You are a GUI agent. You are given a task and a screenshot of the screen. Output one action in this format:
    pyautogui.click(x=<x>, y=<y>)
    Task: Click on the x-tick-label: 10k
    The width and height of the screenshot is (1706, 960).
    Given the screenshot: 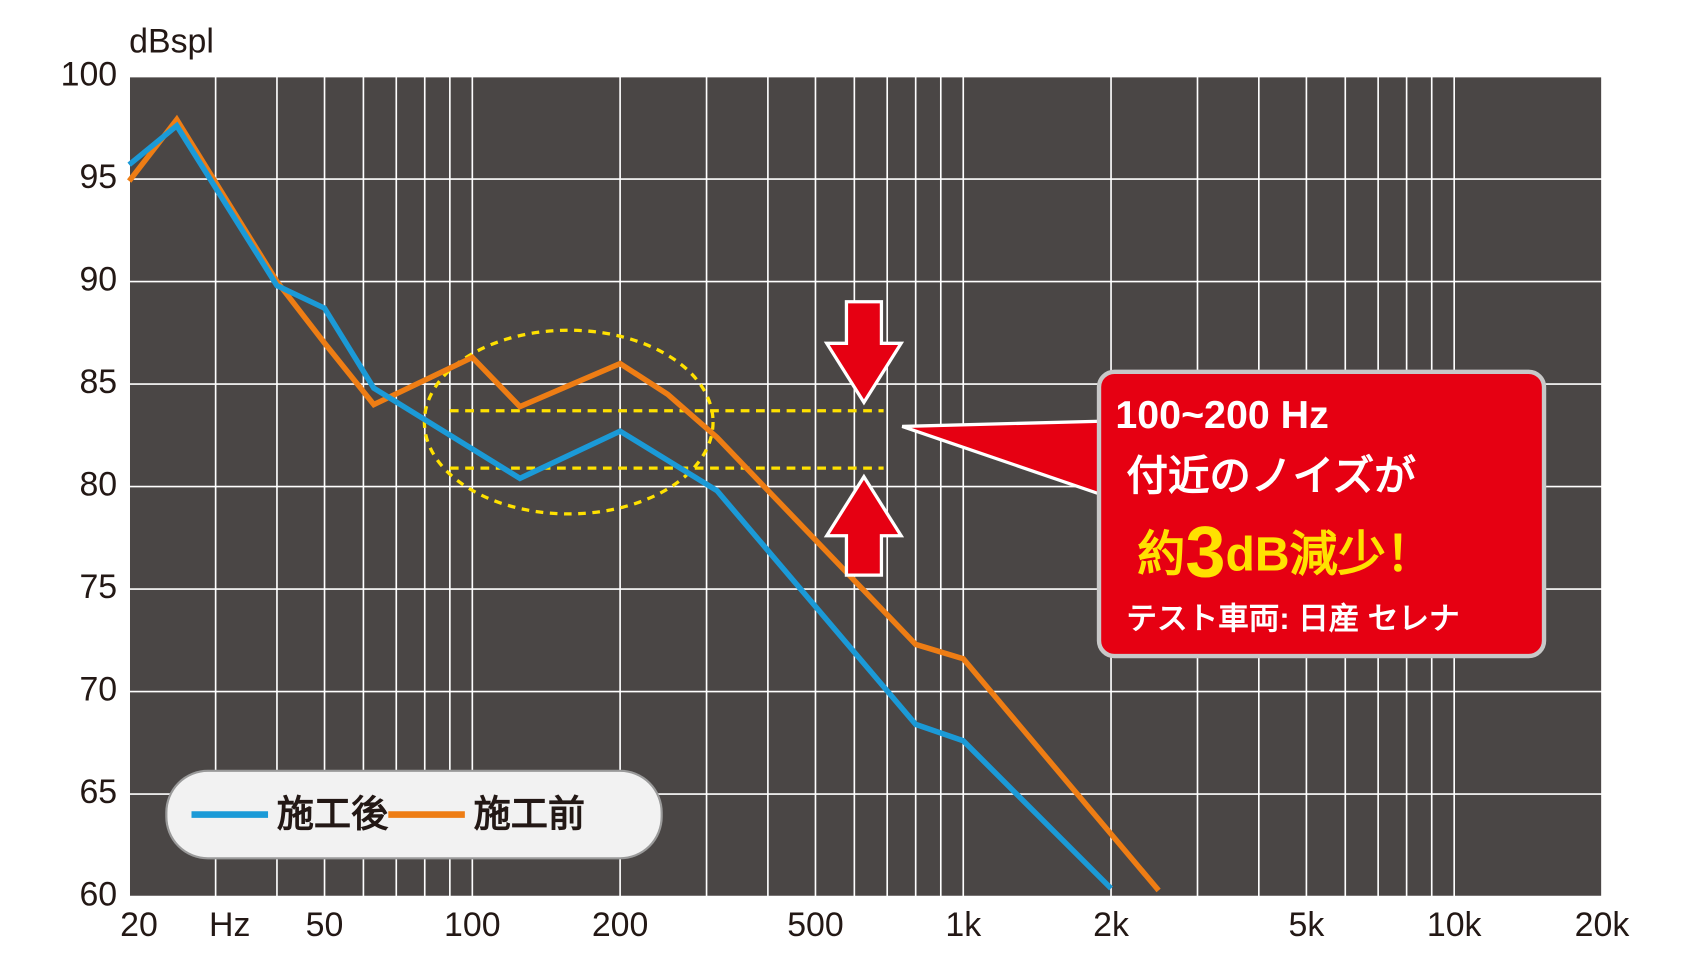 What is the action you would take?
    pyautogui.click(x=1454, y=925)
    